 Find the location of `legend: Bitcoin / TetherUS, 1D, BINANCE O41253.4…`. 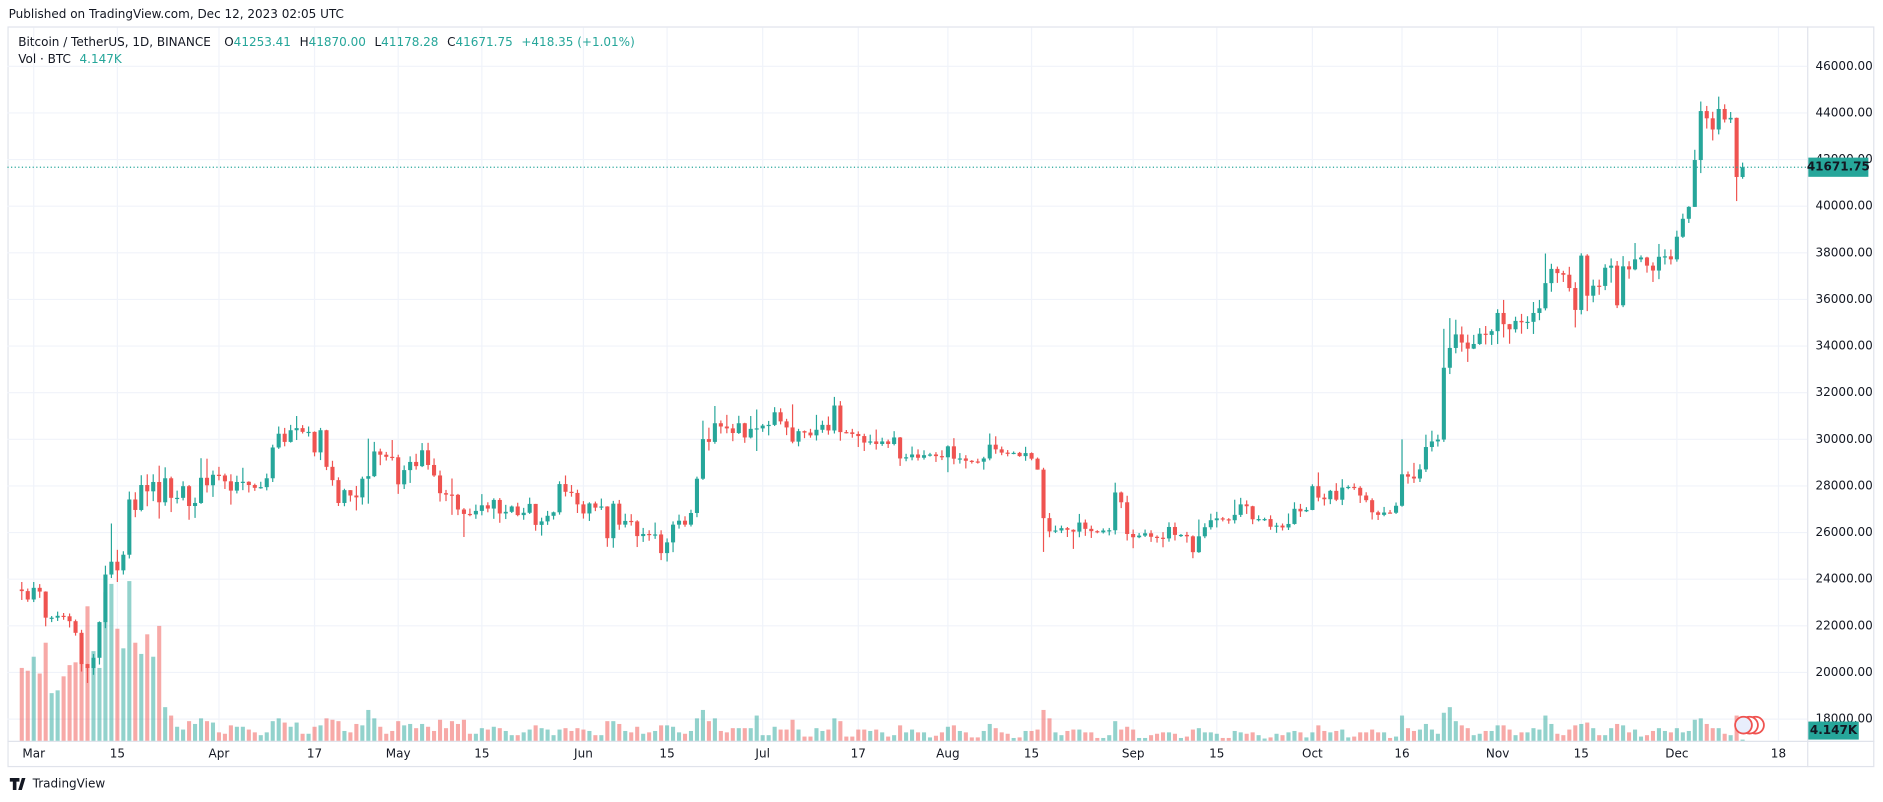

legend: Bitcoin / TetherUS, 1D, BINANCE O41253.4… is located at coordinates (326, 50).